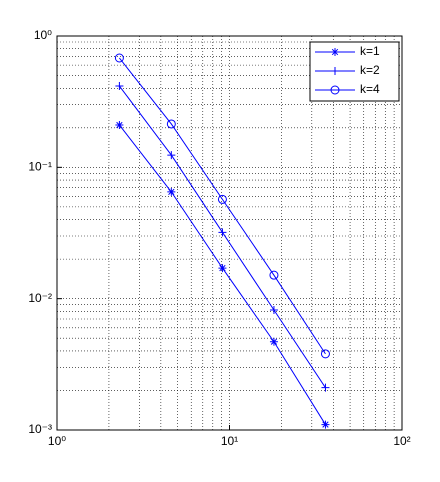 The height and width of the screenshot is (482, 440). Describe the element at coordinates (40, 167) in the screenshot. I see `y-tick-label: 10⁻¹` at that location.